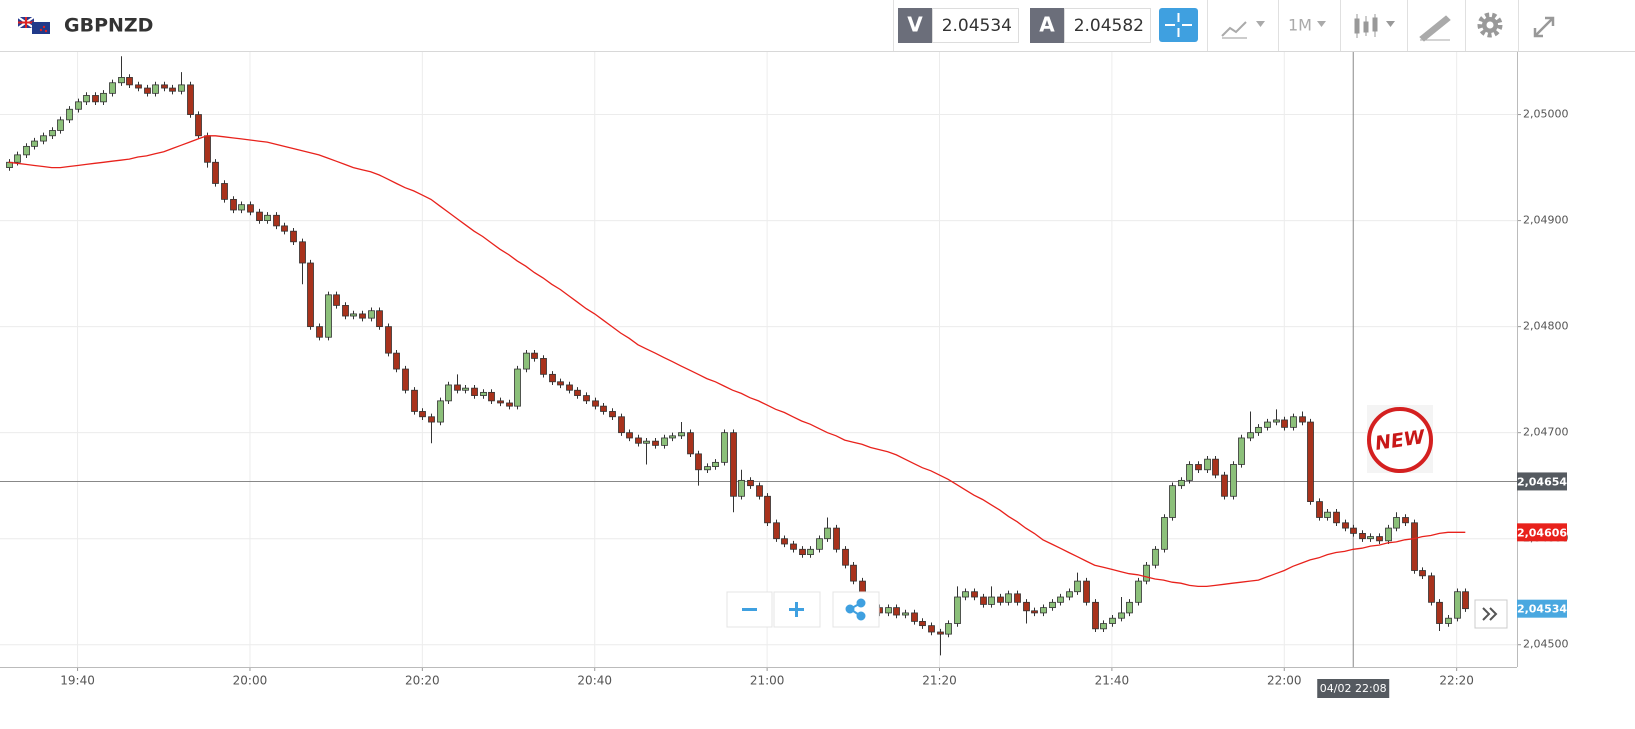  I want to click on bid-price: 2.04534, so click(977, 26).